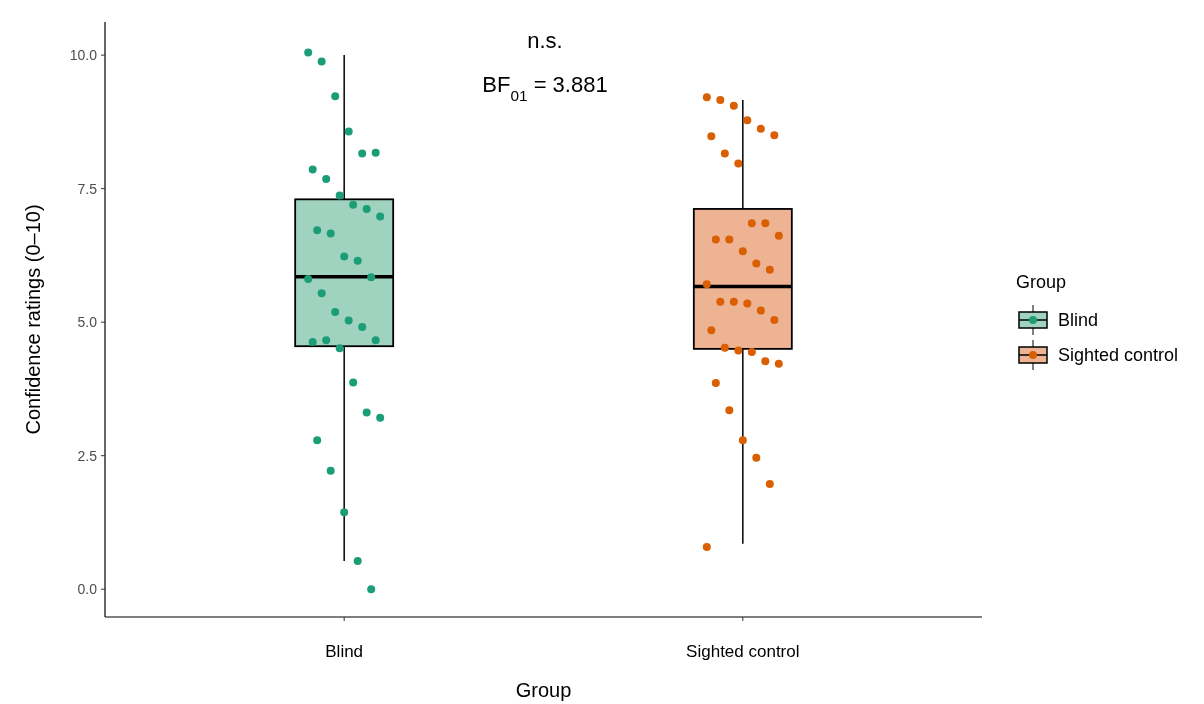 Image resolution: width=1204 pixels, height=704 pixels. Describe the element at coordinates (545, 40) in the screenshot. I see `annotation: n.s.` at that location.